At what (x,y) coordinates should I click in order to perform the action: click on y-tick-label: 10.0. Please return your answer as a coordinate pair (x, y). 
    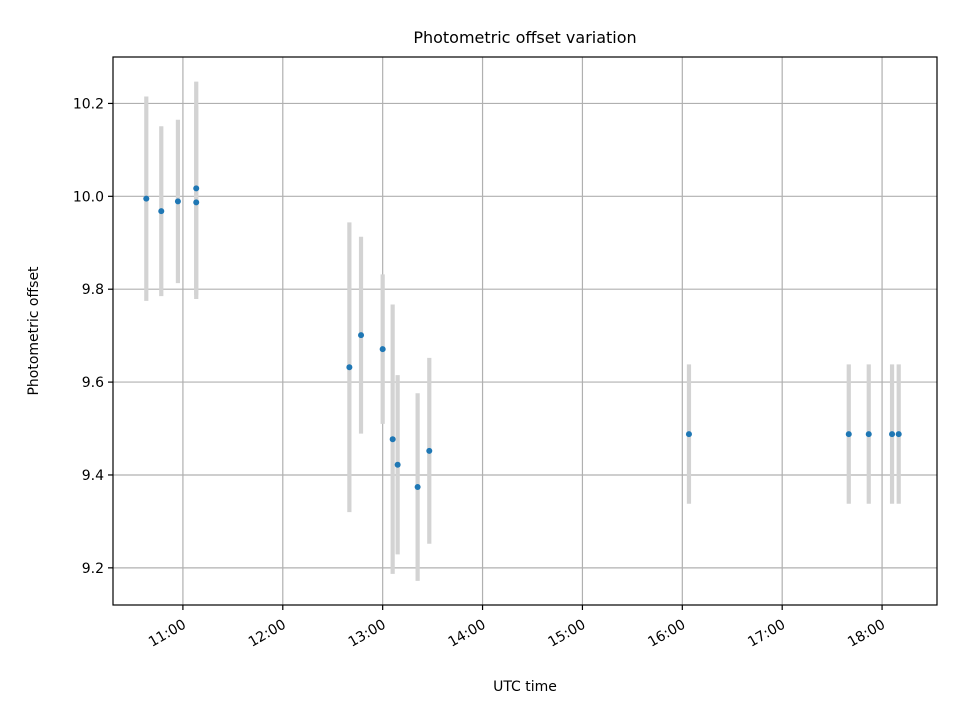
    Looking at the image, I should click on (88, 197).